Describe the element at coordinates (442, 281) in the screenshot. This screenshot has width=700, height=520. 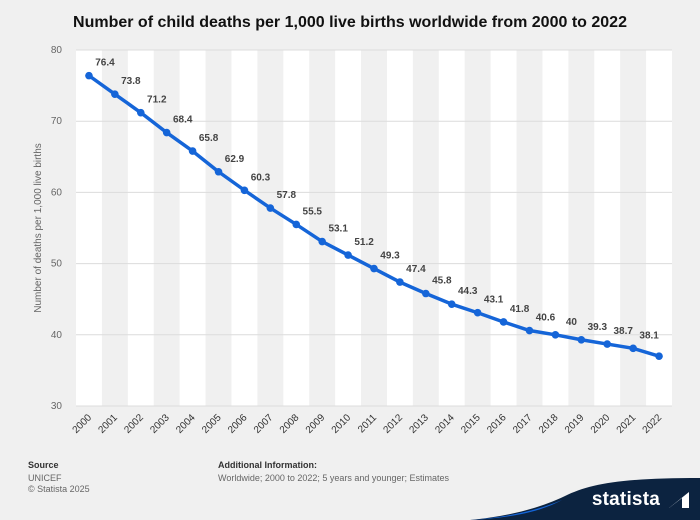
I see `data-label: 45.8` at that location.